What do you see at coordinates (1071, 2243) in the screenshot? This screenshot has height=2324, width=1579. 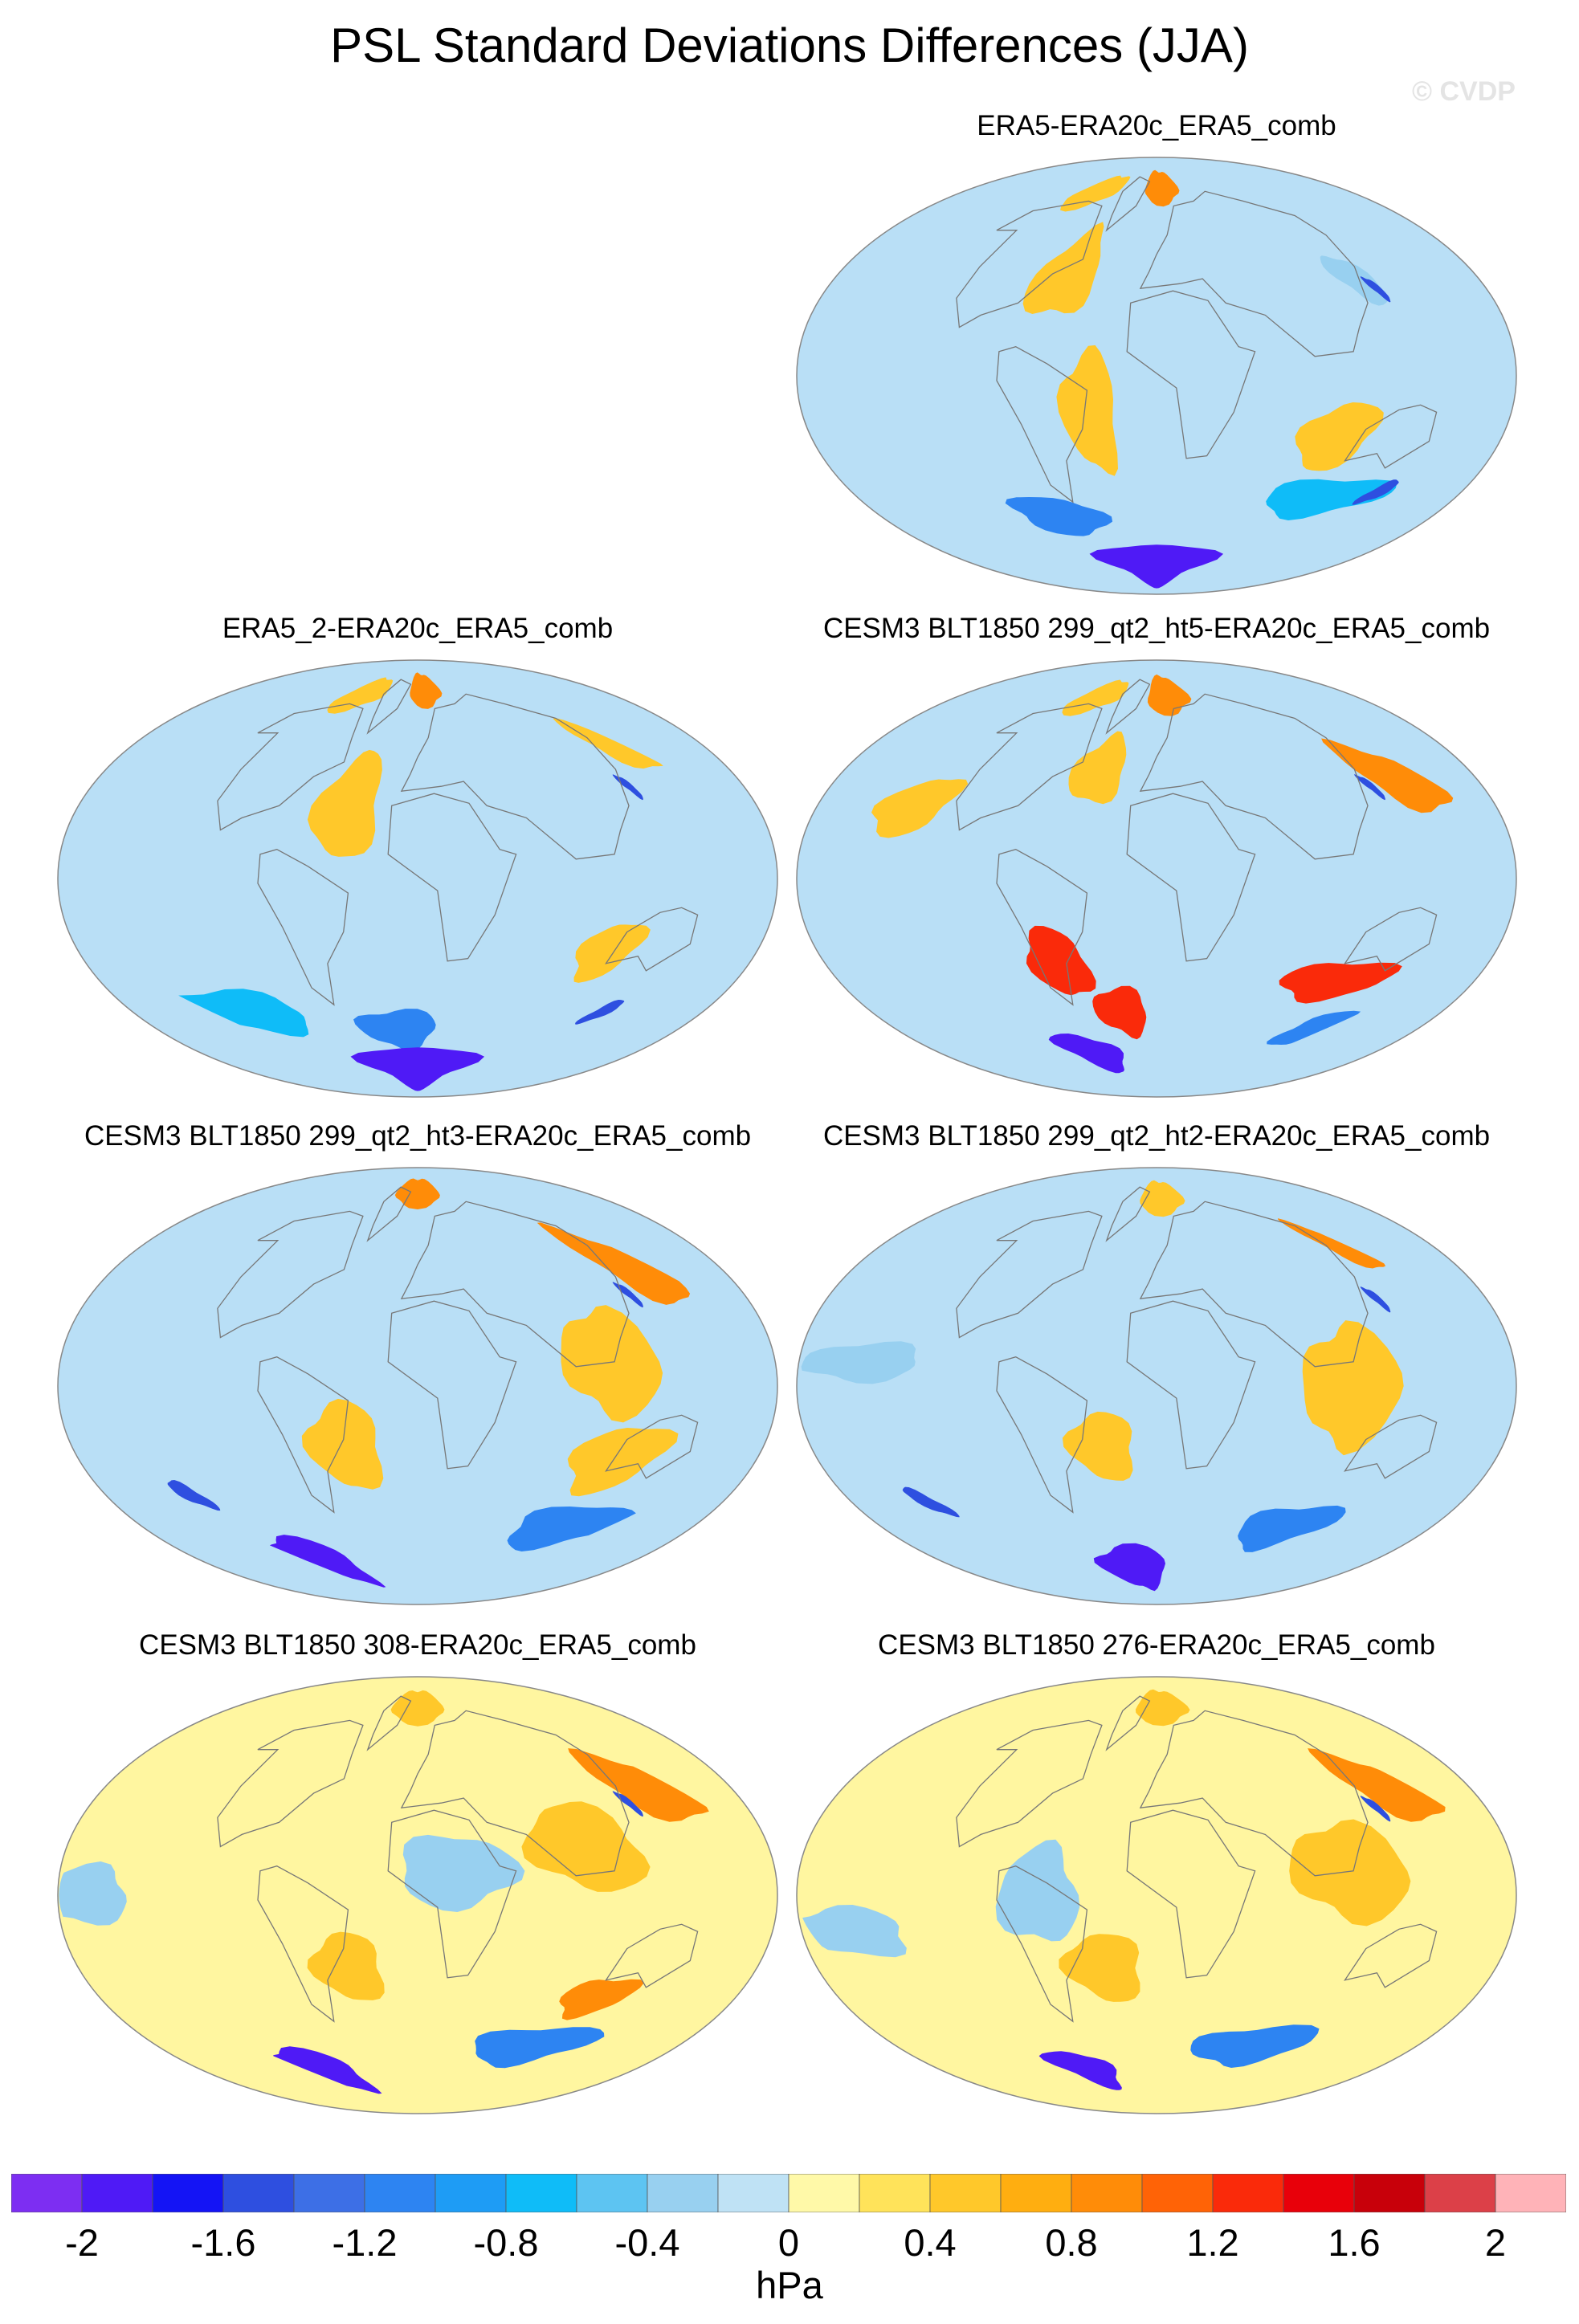 I see `colorbar-tick-label: 0.8` at bounding box center [1071, 2243].